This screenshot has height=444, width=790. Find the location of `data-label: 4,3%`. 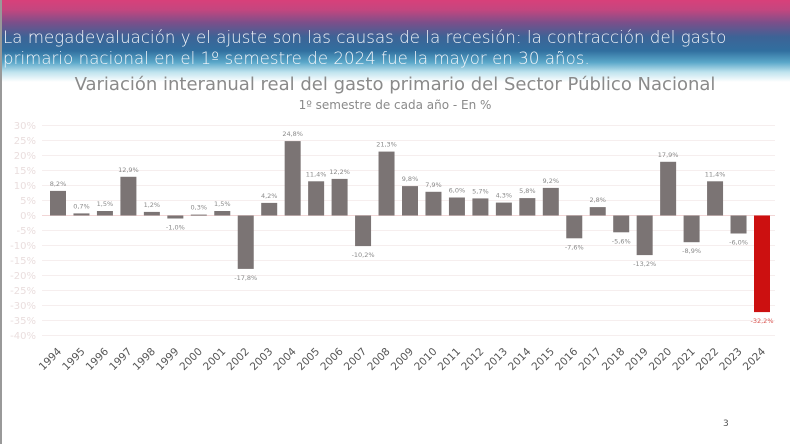

data-label: 4,3% is located at coordinates (504, 196).